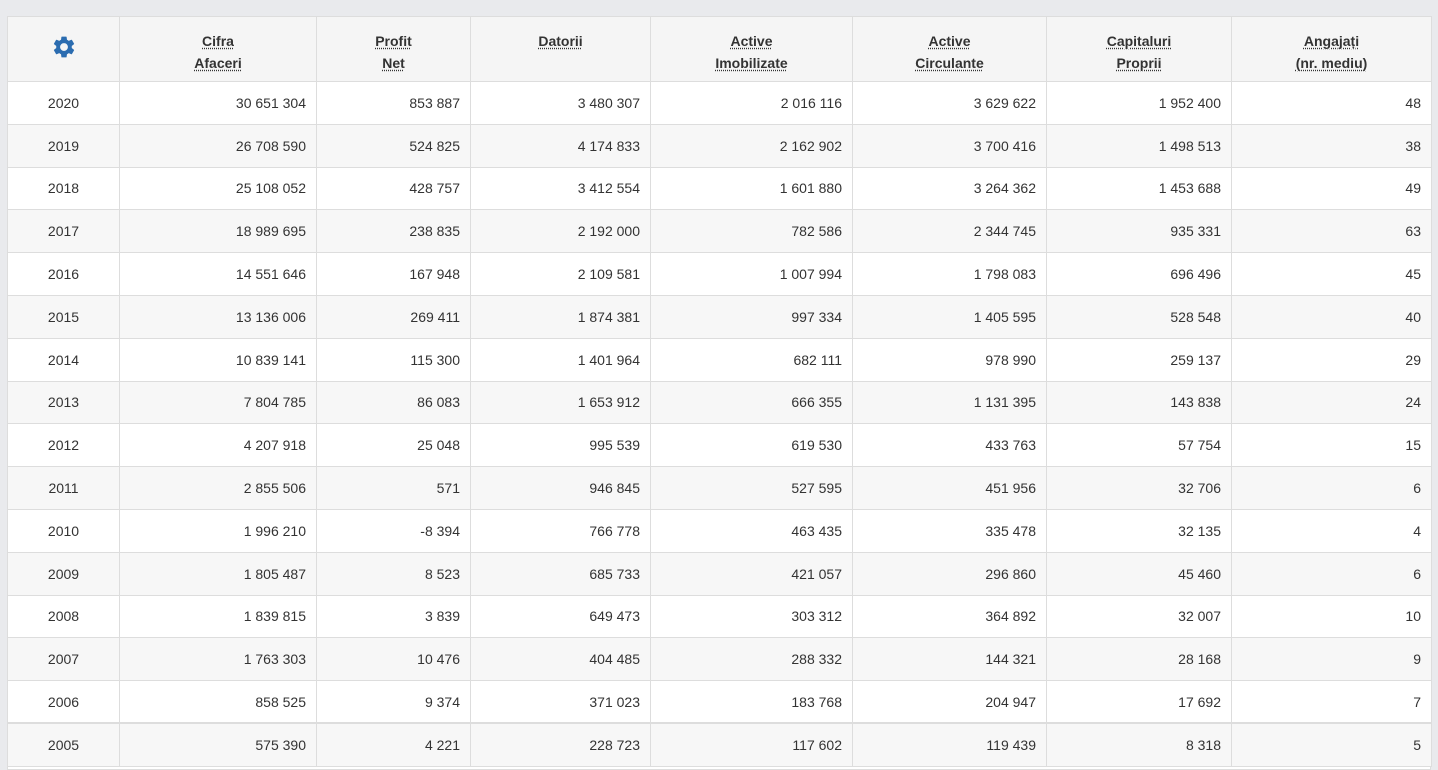 This screenshot has height=770, width=1438. What do you see at coordinates (393, 573) in the screenshot?
I see `profit-net-cell: 8 523` at bounding box center [393, 573].